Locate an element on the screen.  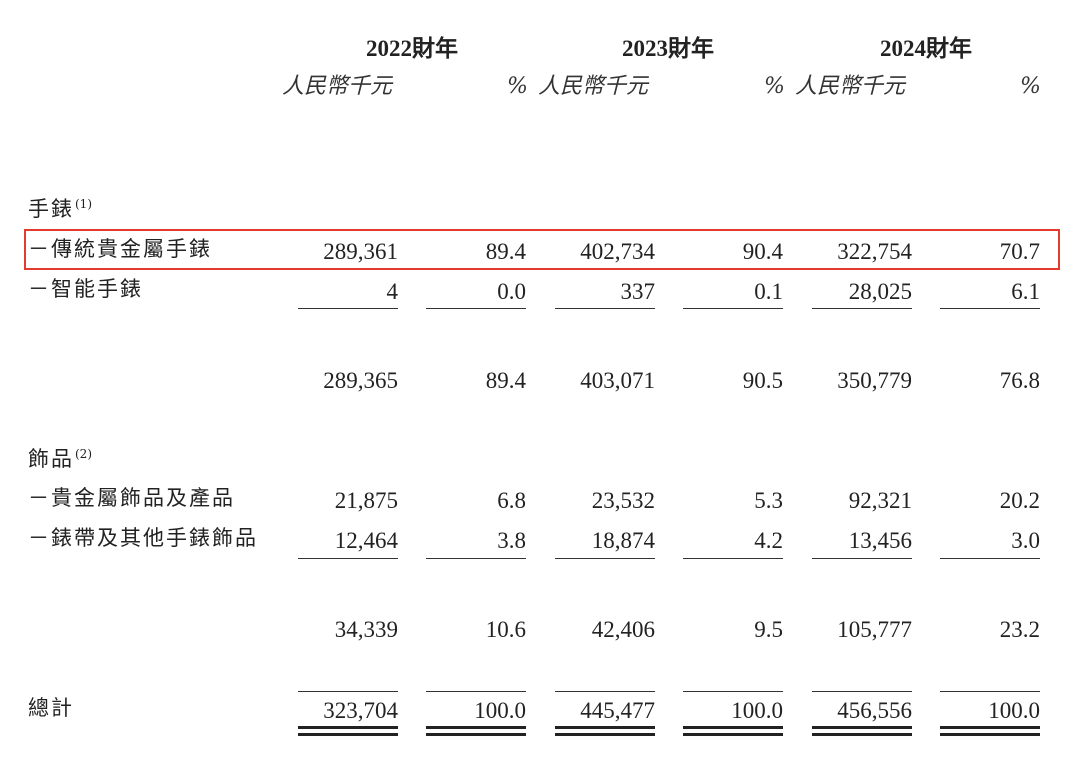
cell-value: 34,339 is located at coordinates (366, 629).